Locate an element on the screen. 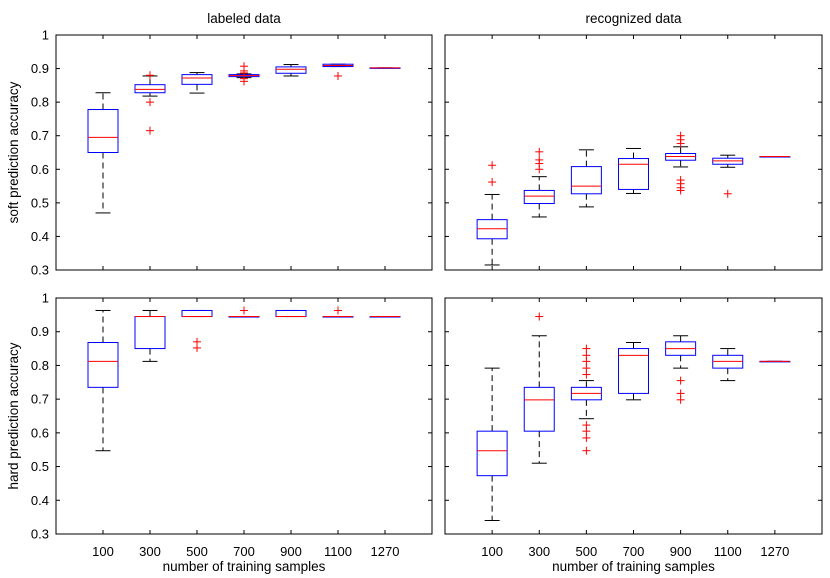 The height and width of the screenshot is (578, 830). x-tick-label: 700 is located at coordinates (634, 551).